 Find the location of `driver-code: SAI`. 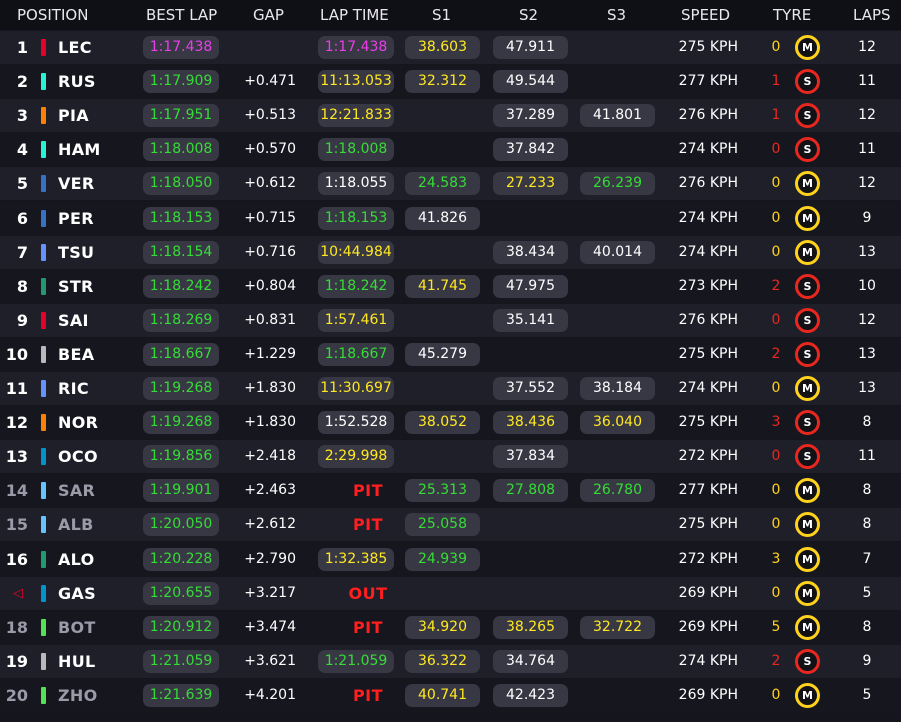

driver-code: SAI is located at coordinates (73, 320).